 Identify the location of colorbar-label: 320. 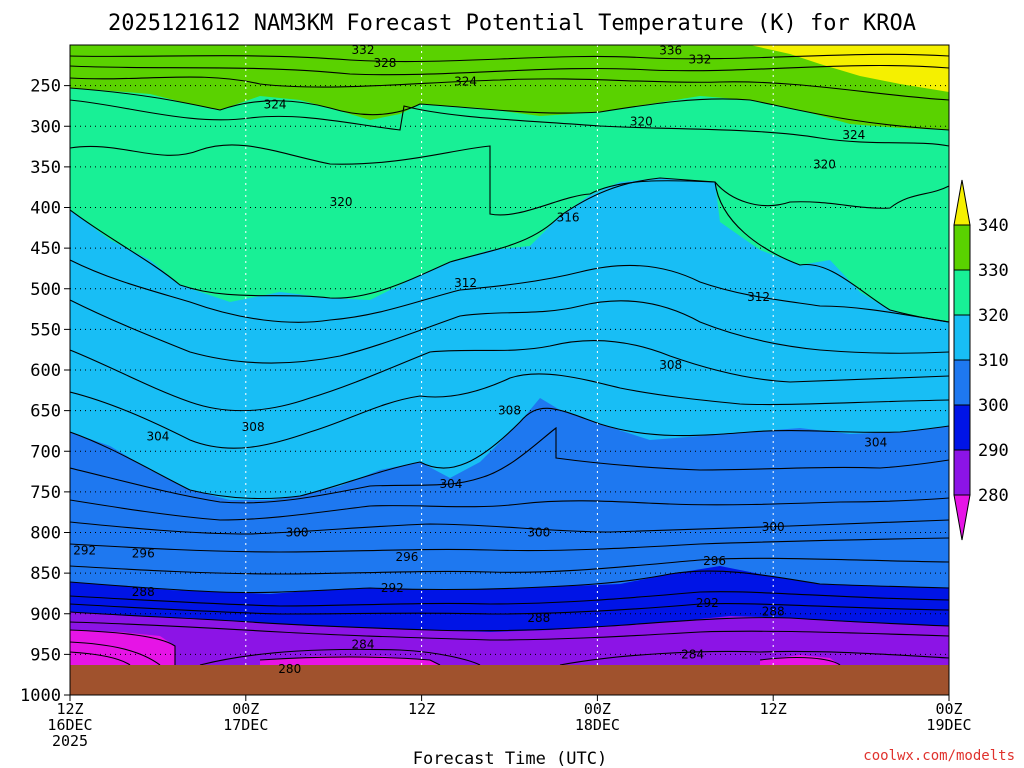
(993, 316).